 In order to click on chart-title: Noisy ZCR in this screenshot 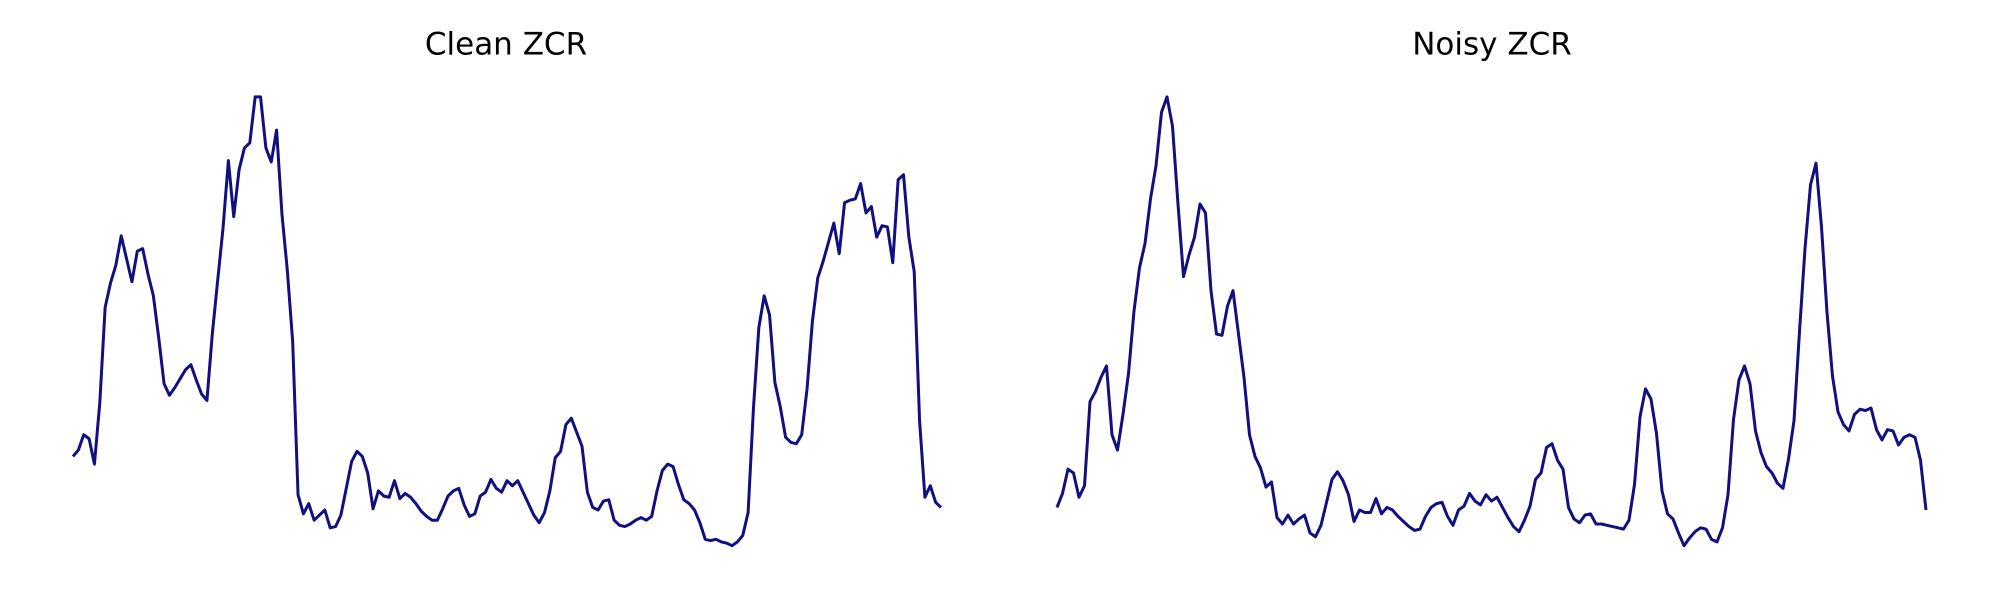, I will do `click(1492, 45)`.